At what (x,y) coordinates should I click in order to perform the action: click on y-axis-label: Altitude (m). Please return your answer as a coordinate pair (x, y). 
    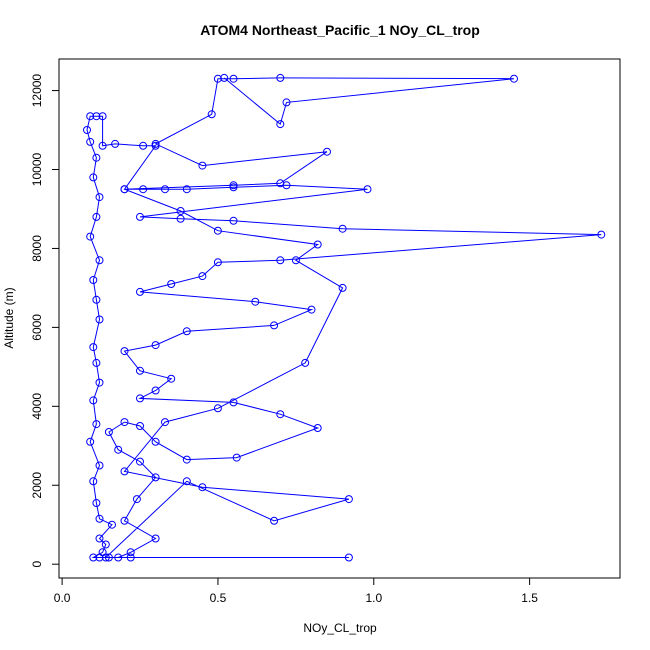
    Looking at the image, I should click on (9, 317).